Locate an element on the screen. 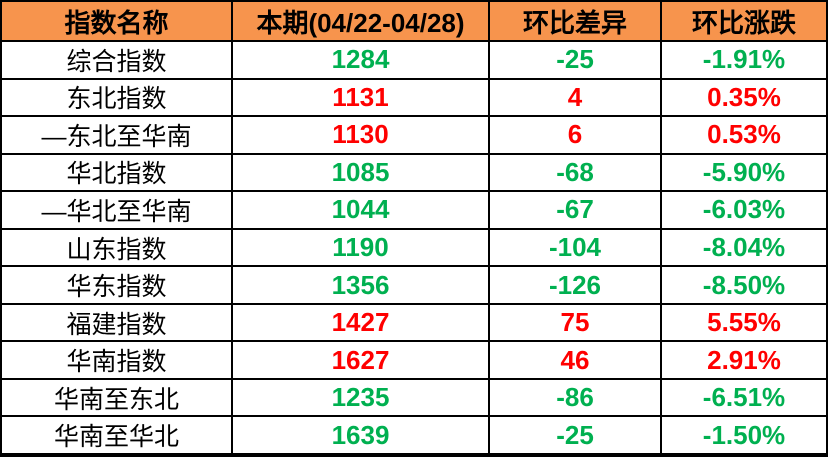 This screenshot has width=828, height=457. chain-change-pct-cell: 0.35% is located at coordinates (744, 98).